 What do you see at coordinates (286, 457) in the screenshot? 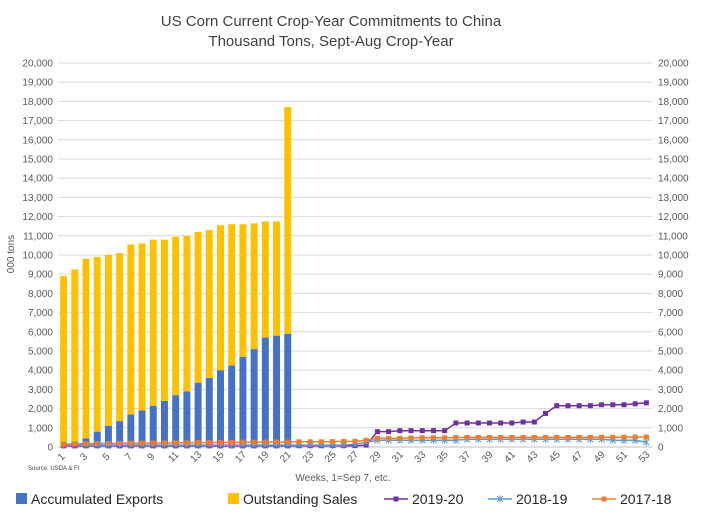
I see `x-tick-label: 21` at bounding box center [286, 457].